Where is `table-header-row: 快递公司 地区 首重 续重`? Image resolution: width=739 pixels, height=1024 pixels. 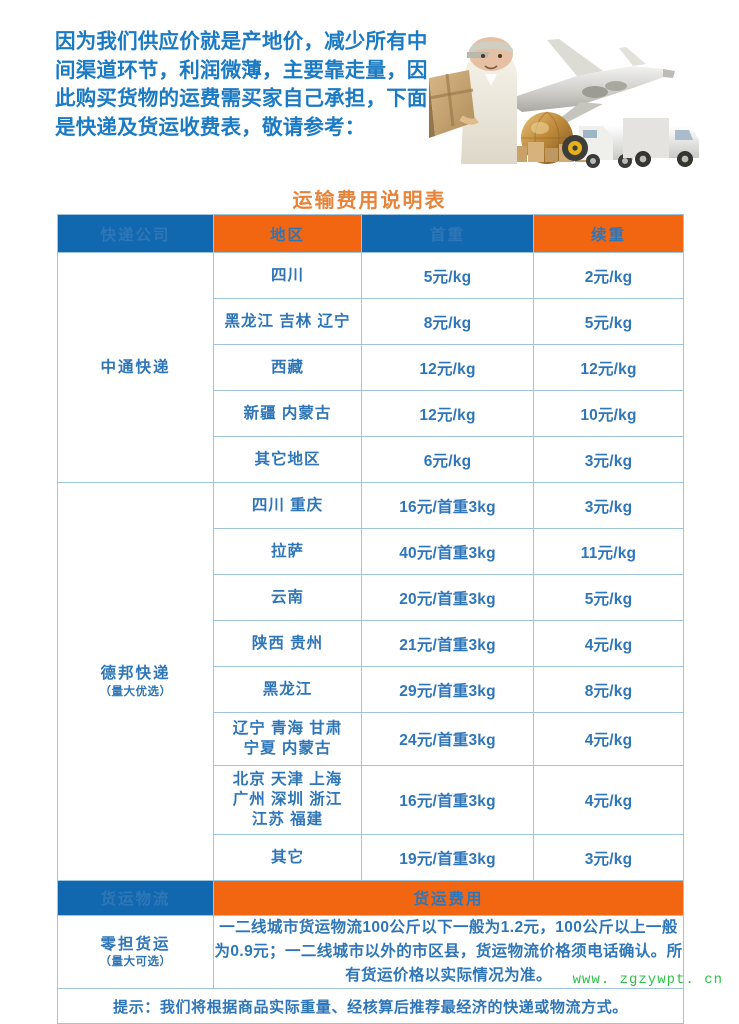
table-header-row: 快递公司 地区 首重 续重 is located at coordinates (370, 233).